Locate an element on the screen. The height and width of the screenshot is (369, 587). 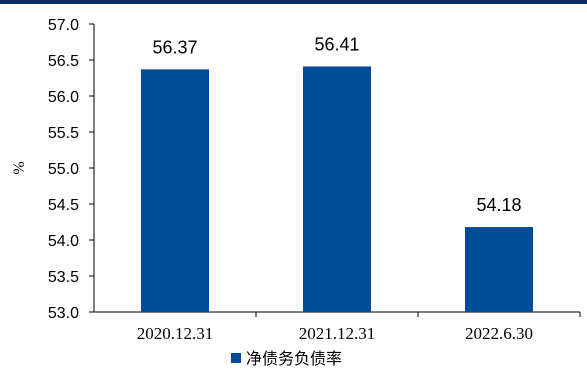
y-tick-label: 57.0 is located at coordinates (63, 25).